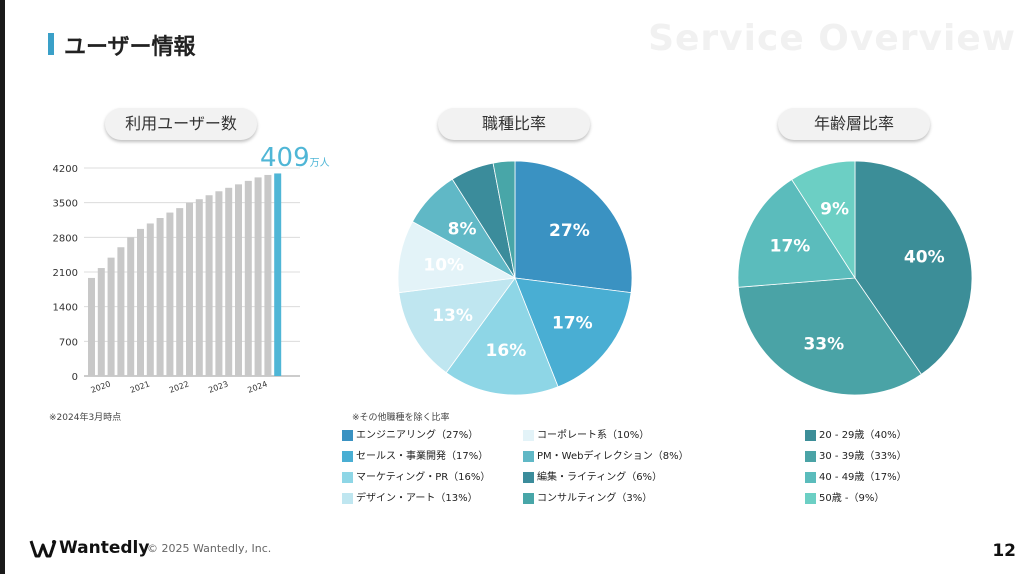  Describe the element at coordinates (2, 287) in the screenshot. I see `left-edge-line` at that location.